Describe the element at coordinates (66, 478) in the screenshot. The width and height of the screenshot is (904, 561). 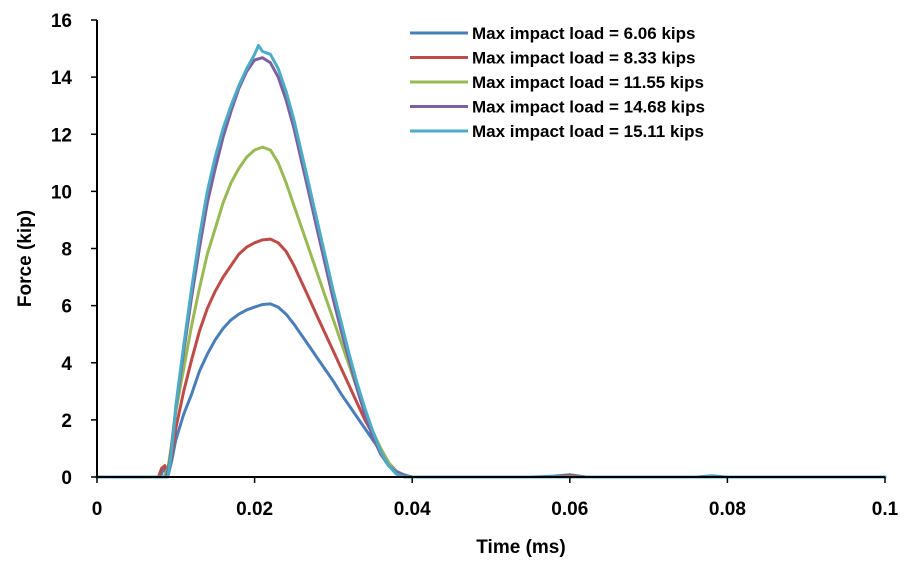
I see `y-tick-label: 0` at that location.